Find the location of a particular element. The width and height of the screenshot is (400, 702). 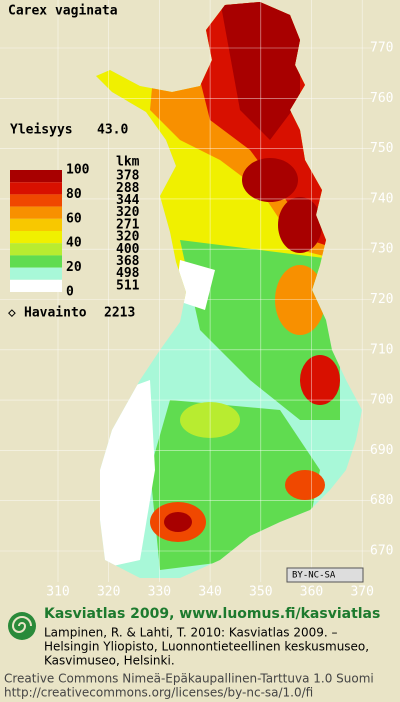

x-grid-label: 310 is located at coordinates (57, 592).